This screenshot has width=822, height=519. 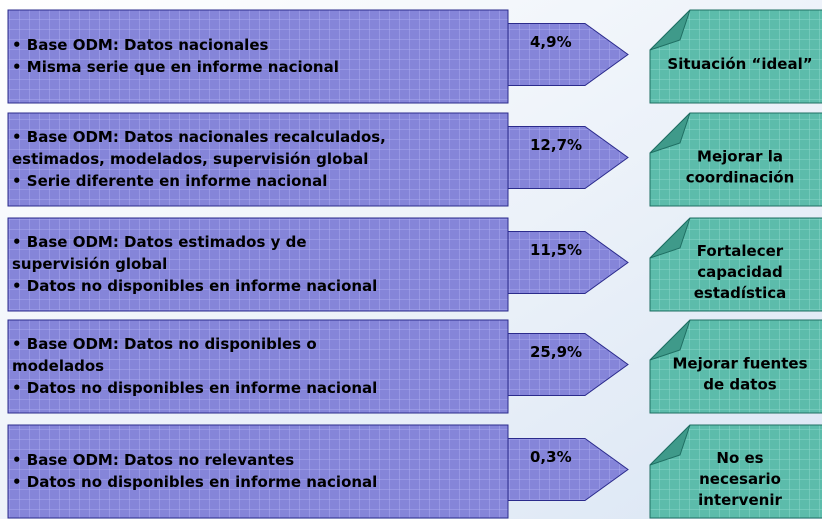 What do you see at coordinates (140, 45) in the screenshot?
I see `left-text: • Base ODM: Datos nacionales` at bounding box center [140, 45].